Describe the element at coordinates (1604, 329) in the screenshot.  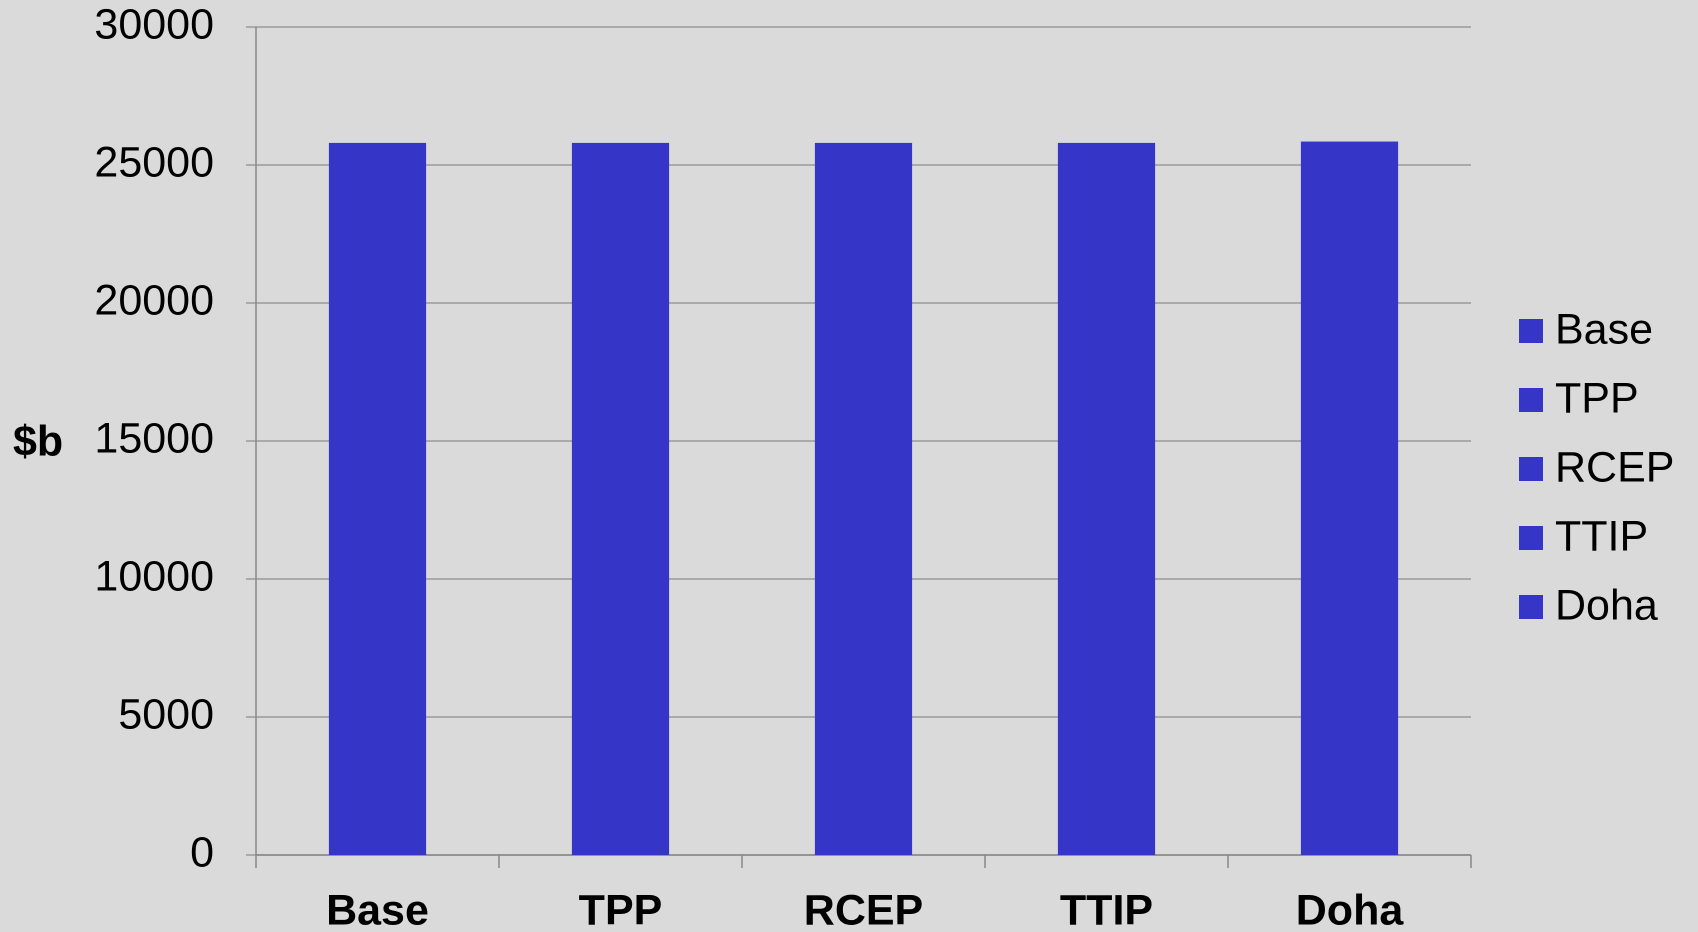
I see `legend-label: Base` at that location.